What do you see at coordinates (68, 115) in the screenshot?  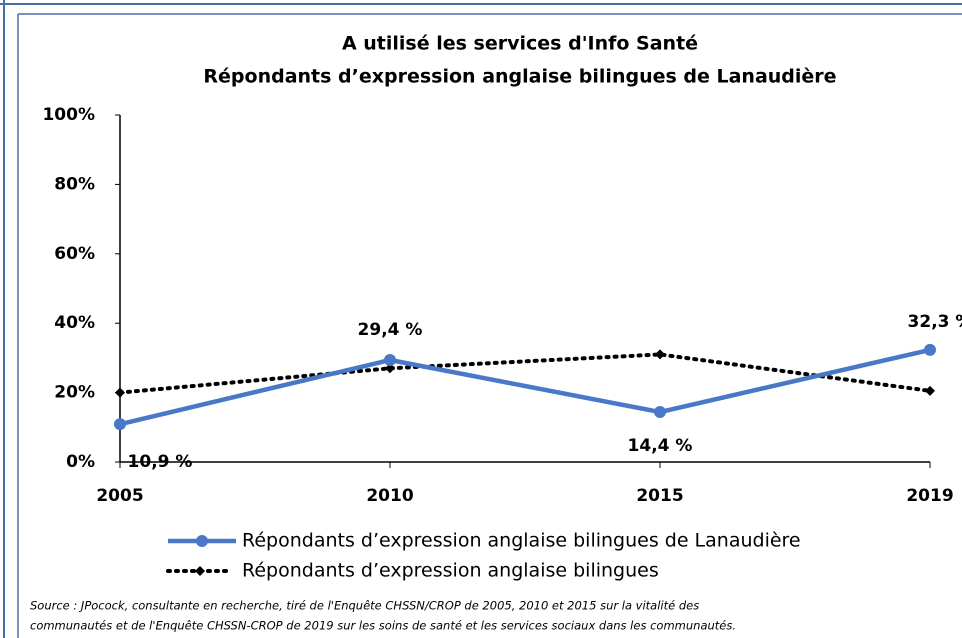 I see `y-tick-label: 100%` at bounding box center [68, 115].